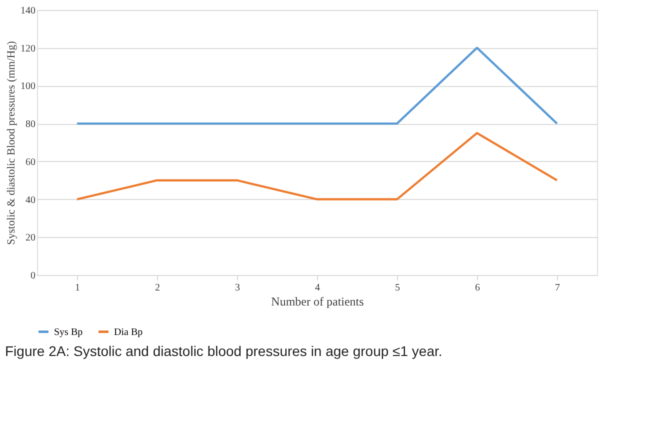 The width and height of the screenshot is (667, 439). Describe the element at coordinates (157, 288) in the screenshot. I see `x-tick-label: 2` at that location.